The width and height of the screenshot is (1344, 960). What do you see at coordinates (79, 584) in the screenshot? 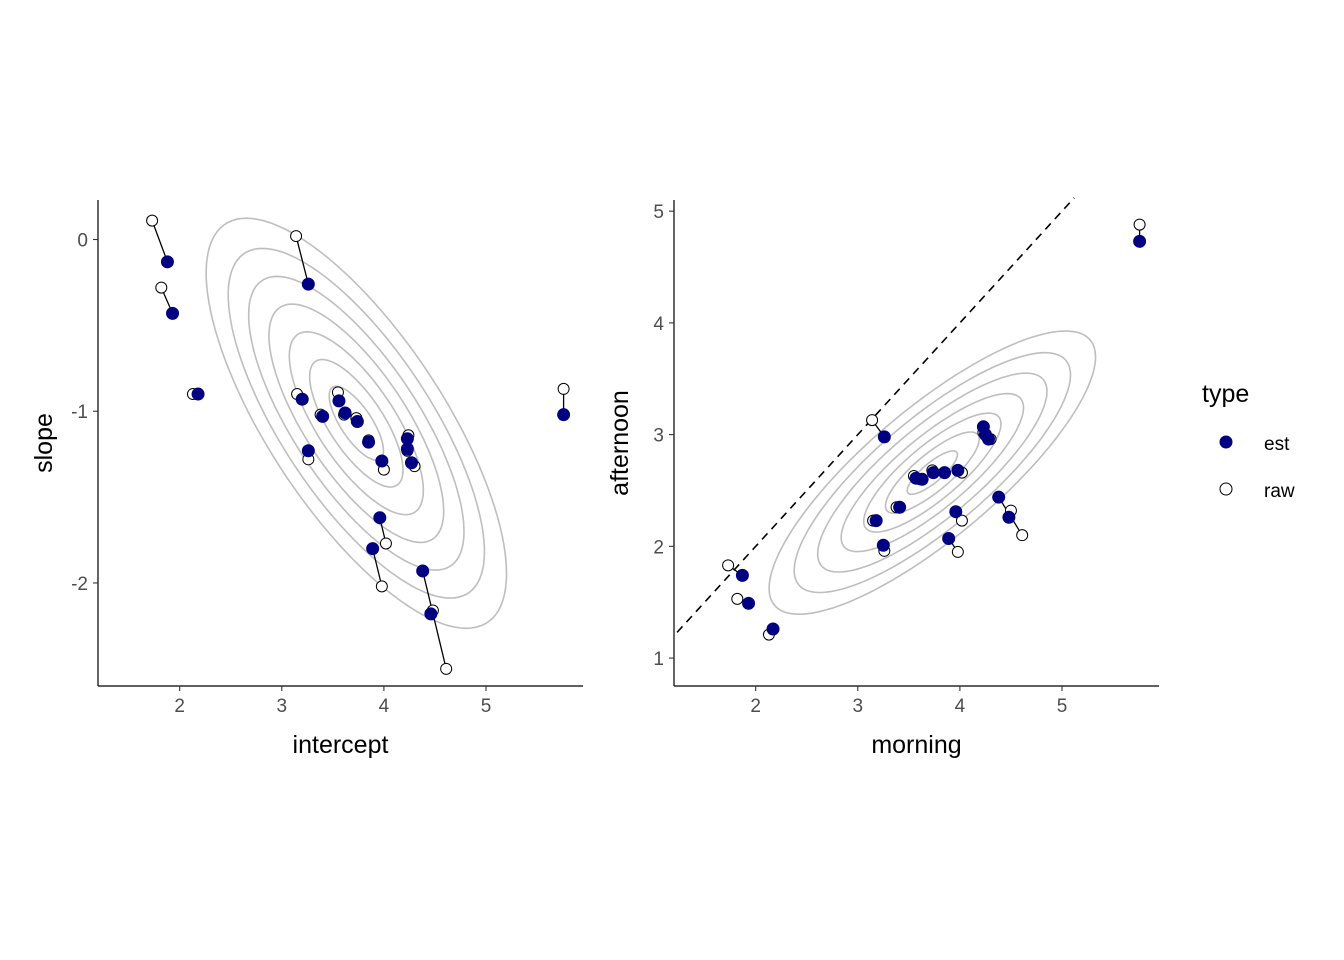
I see `y-tick-label: -2` at bounding box center [79, 584].